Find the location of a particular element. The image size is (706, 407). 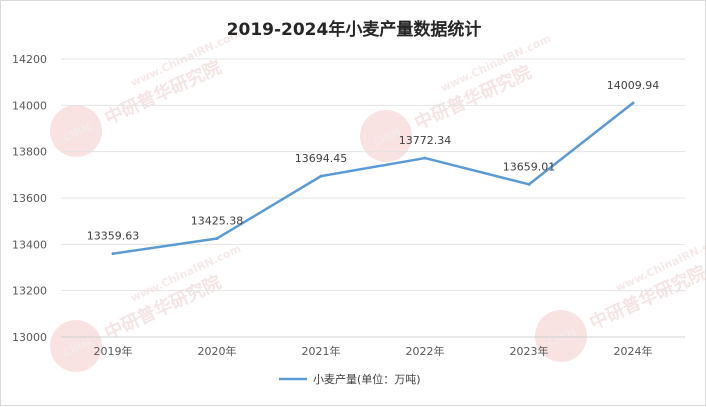

x-axis-ticks: 2019年 2020年 2021年 2022年 2023年 2024年 is located at coordinates (373, 351).